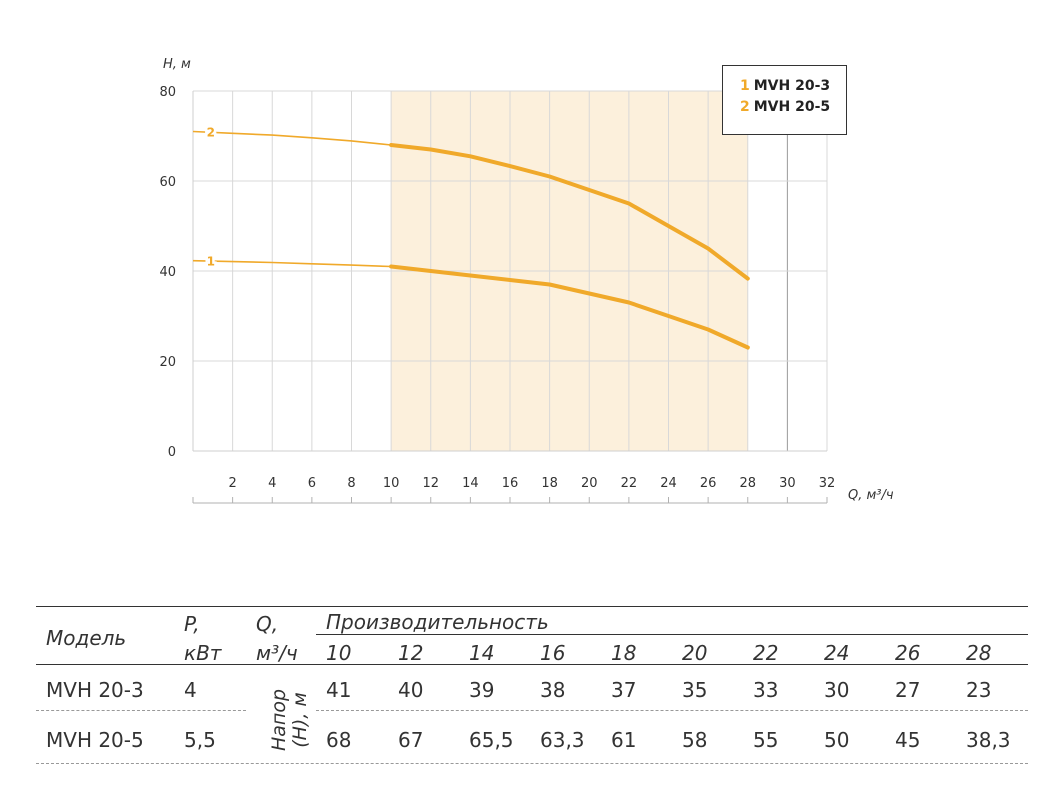 The width and height of the screenshot is (1051, 786). Describe the element at coordinates (277, 653) in the screenshot. I see `header-flow-unit: м³/ч` at that location.